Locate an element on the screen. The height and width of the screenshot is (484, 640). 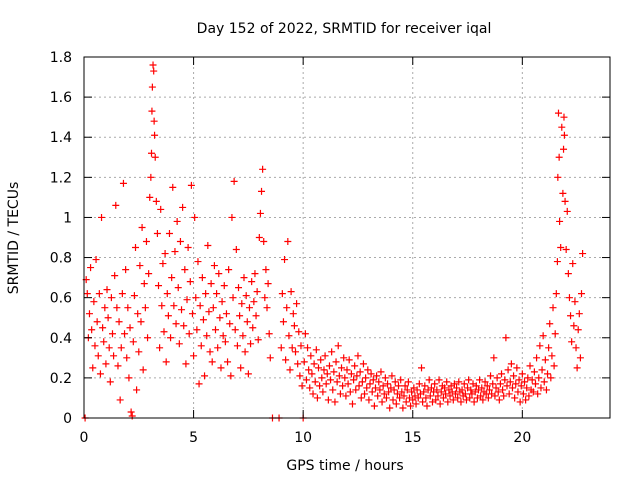
y-tick-label: 0.2 is located at coordinates (61, 379).